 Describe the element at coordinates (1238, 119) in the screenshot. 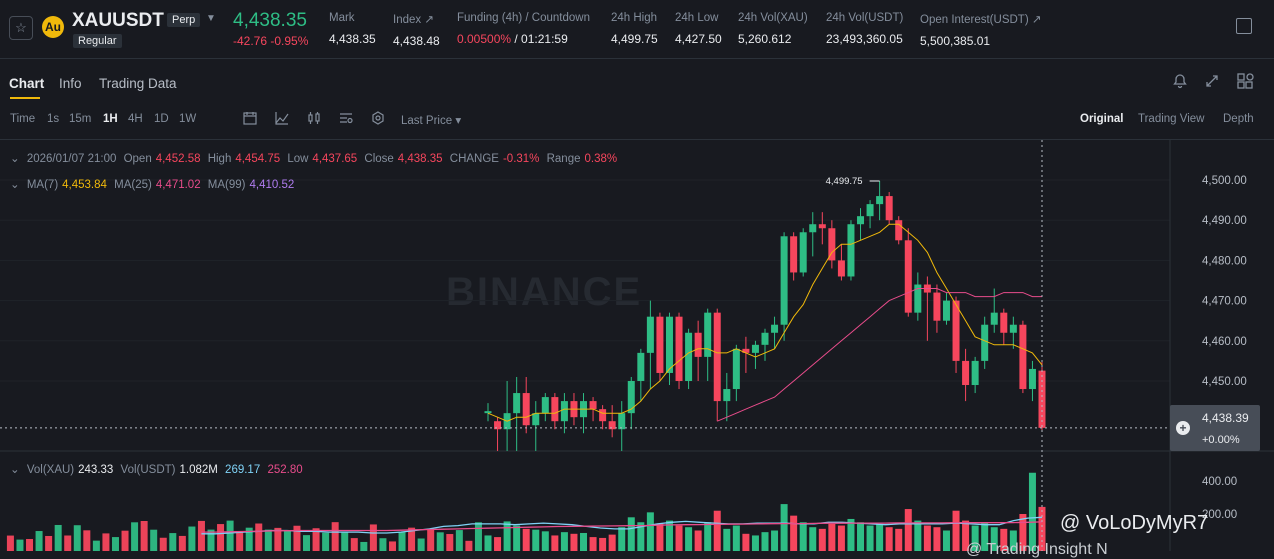

I see `view-depth: Depth` at that location.